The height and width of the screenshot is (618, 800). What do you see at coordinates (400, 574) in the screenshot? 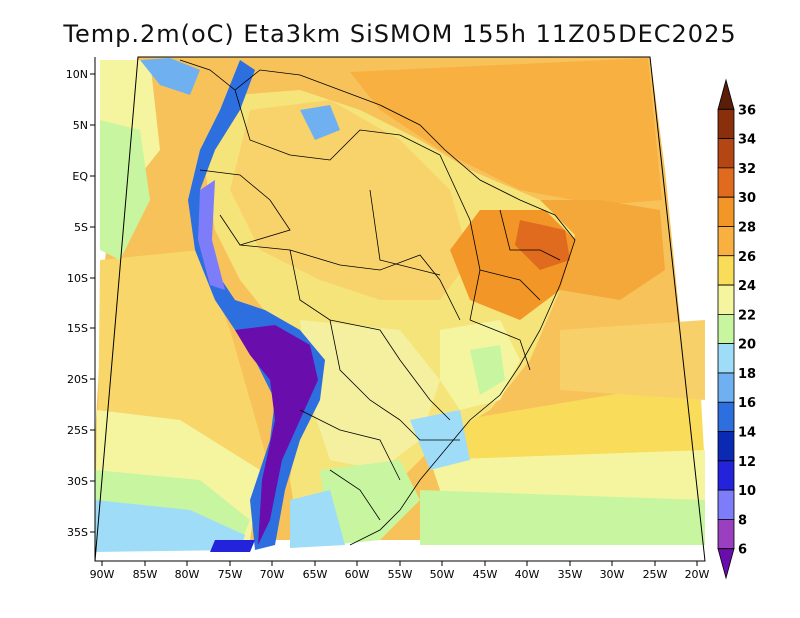
I see `lon-label: 55W` at bounding box center [400, 574].